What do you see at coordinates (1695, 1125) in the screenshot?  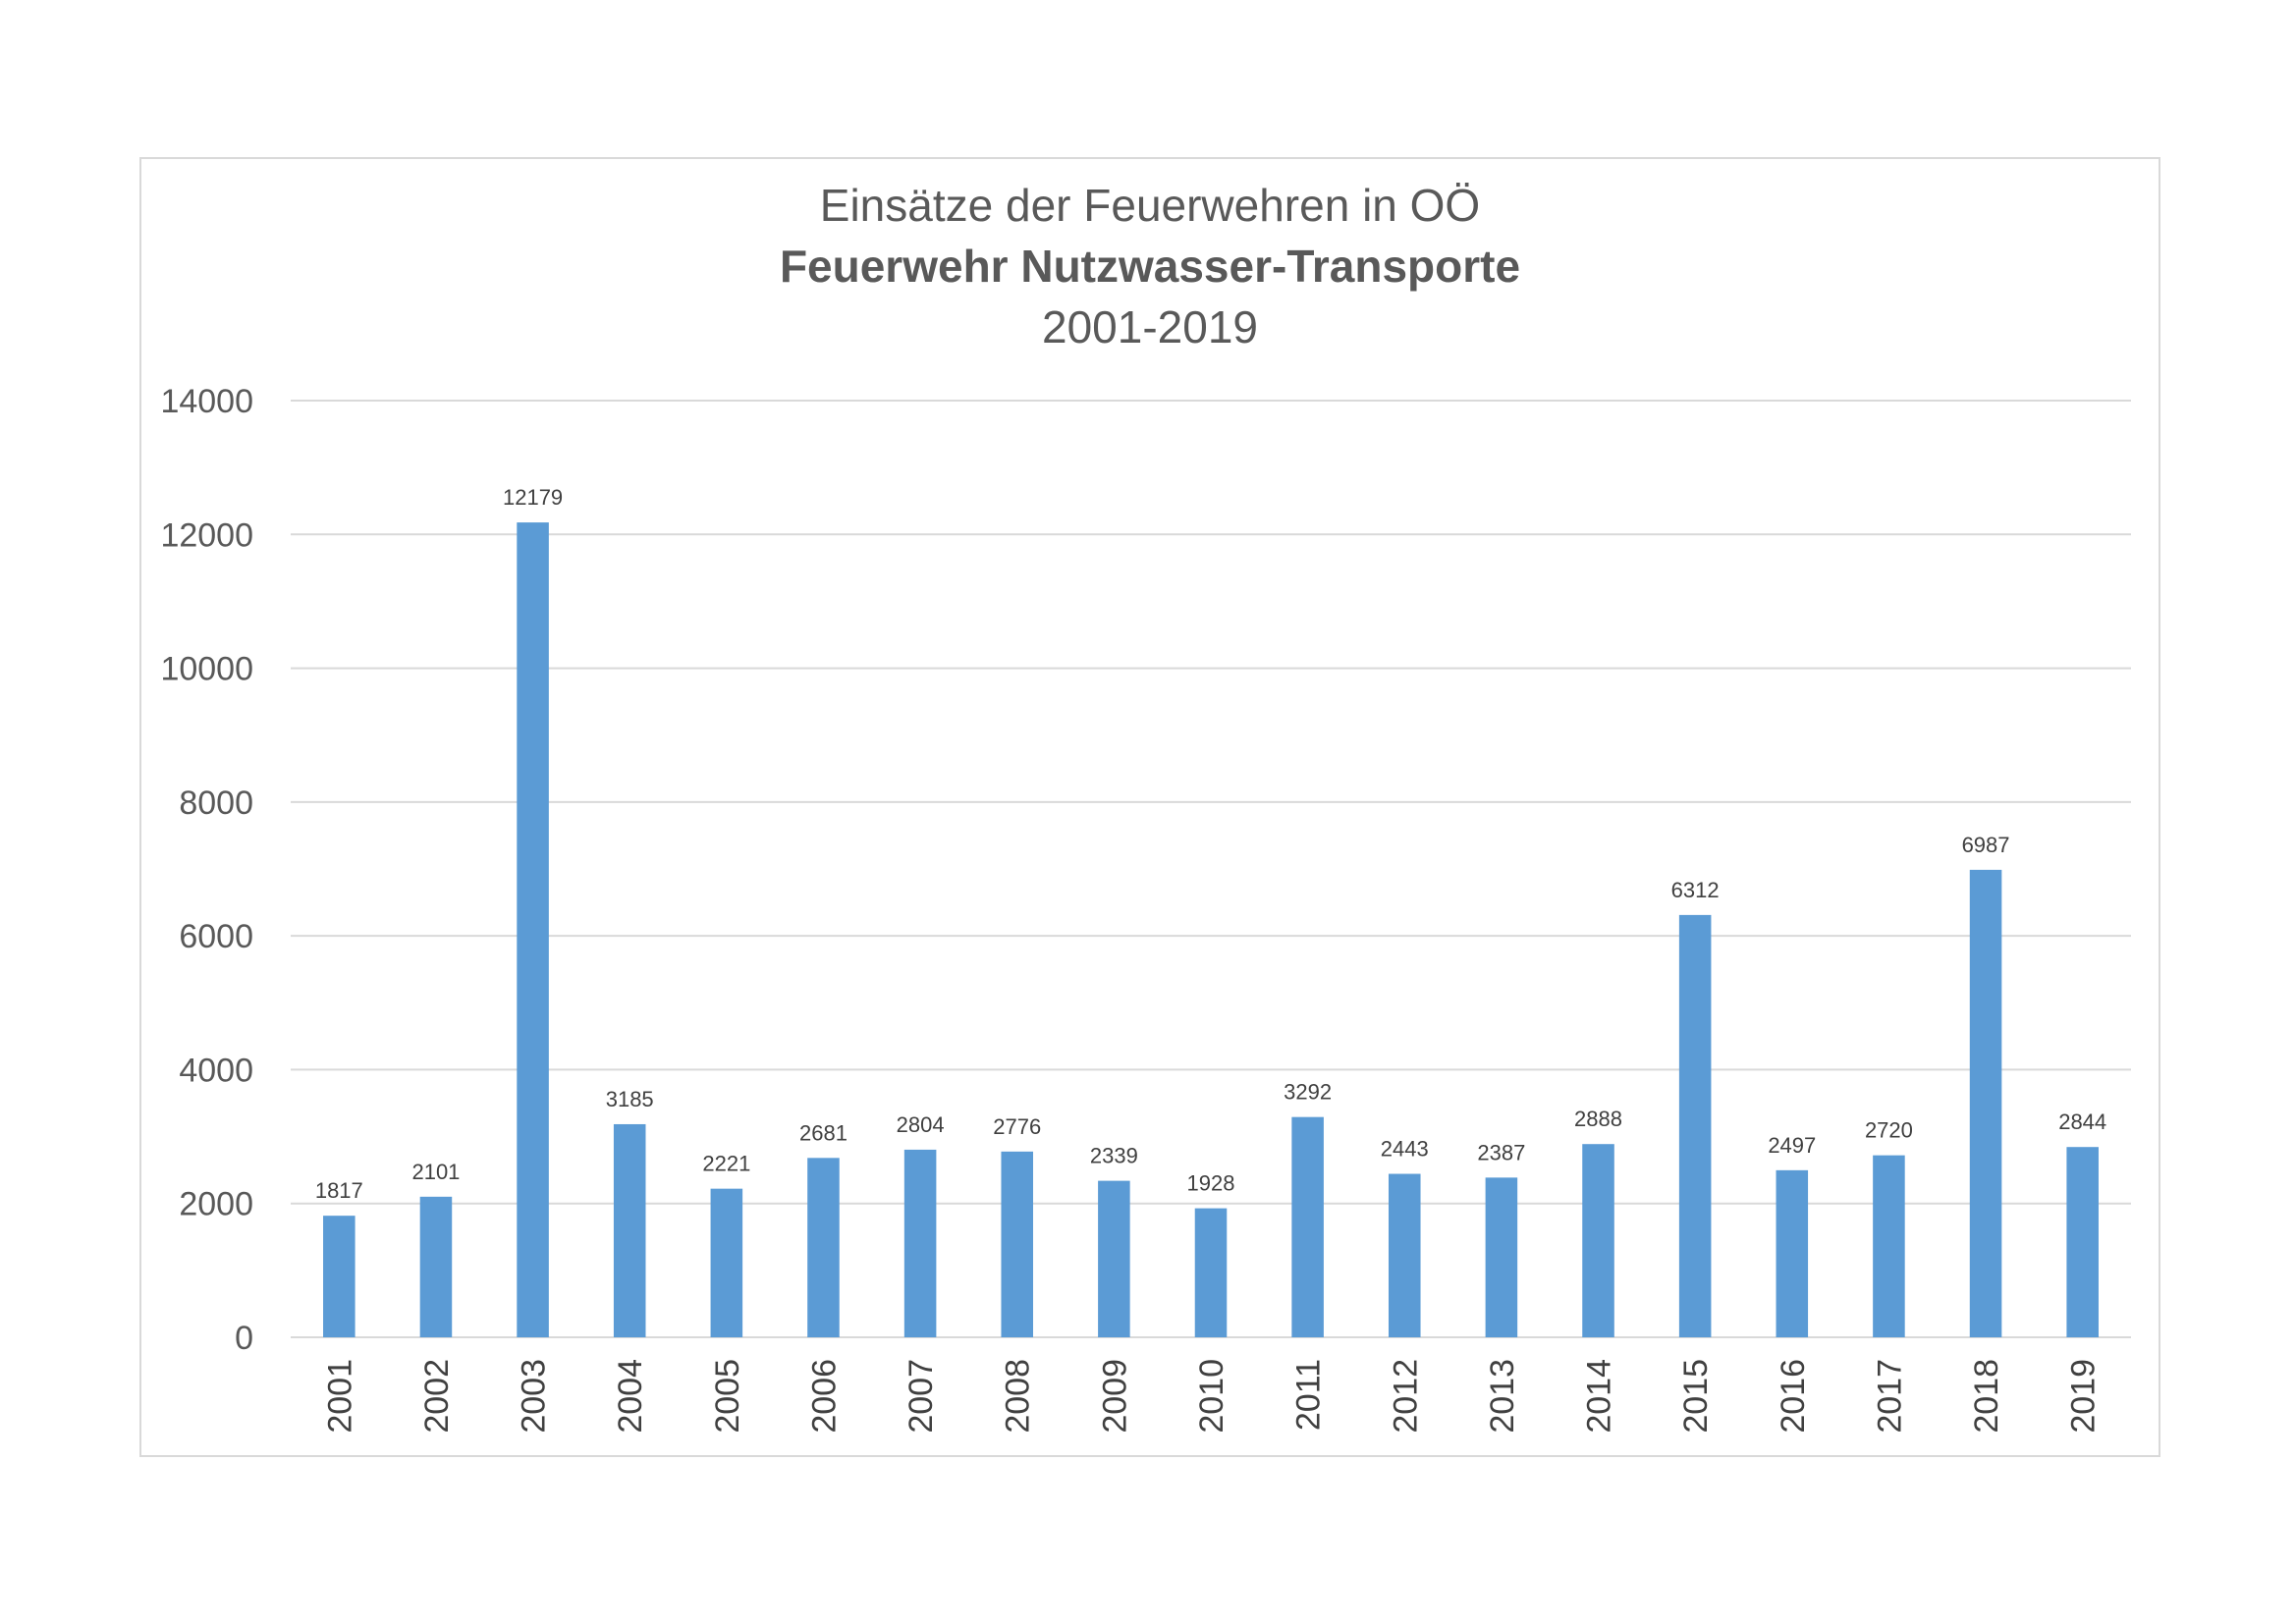 I see `bar-2015` at bounding box center [1695, 1125].